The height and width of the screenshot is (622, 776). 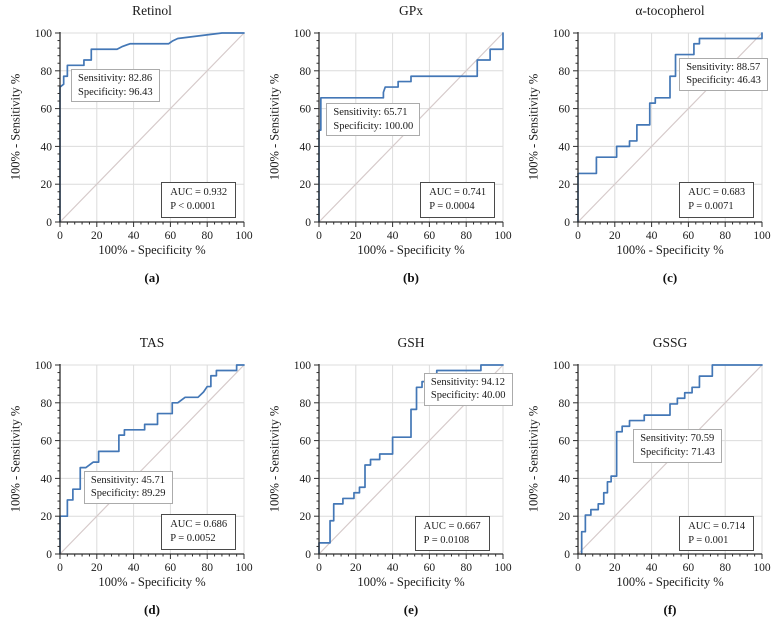 I want to click on annotation-line: AUC = 0.741, so click(x=458, y=193).